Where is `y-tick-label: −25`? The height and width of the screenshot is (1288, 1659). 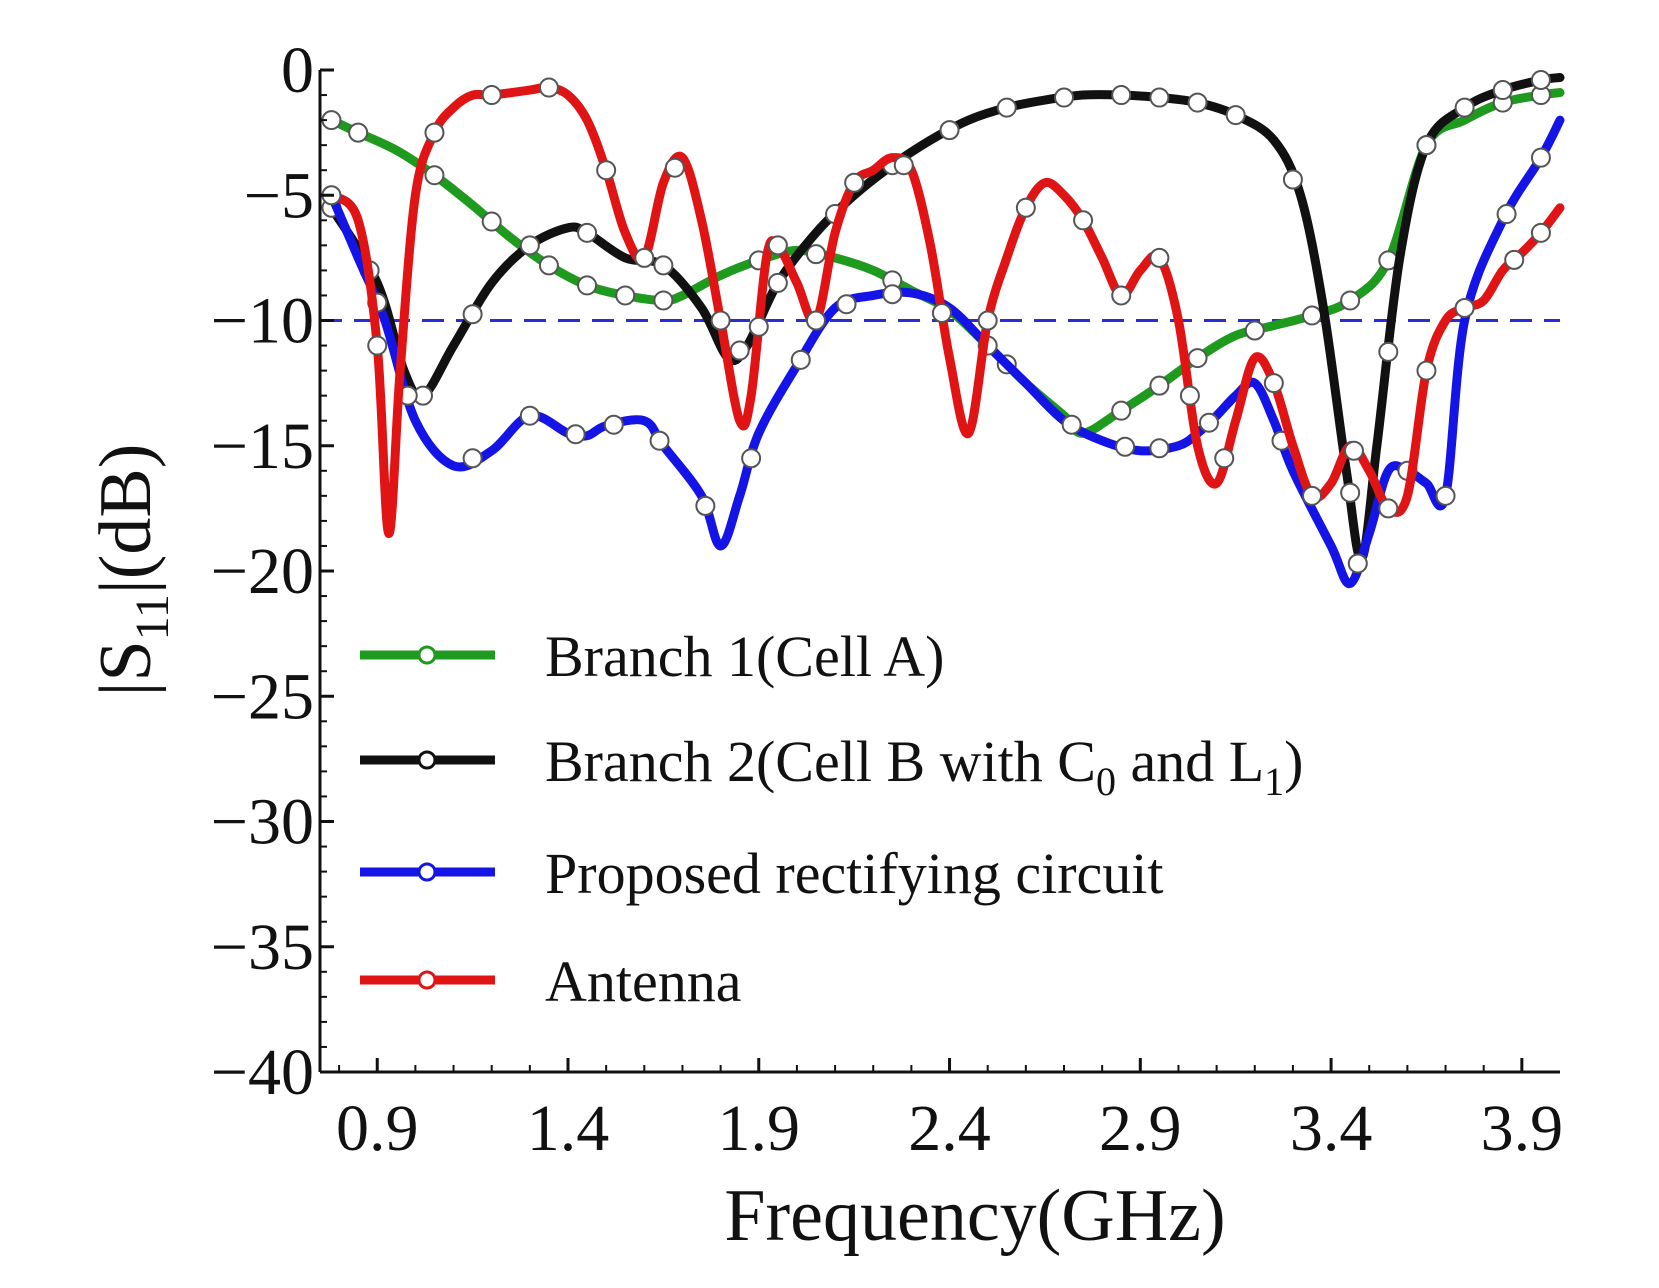 y-tick-label: −25 is located at coordinates (262, 696).